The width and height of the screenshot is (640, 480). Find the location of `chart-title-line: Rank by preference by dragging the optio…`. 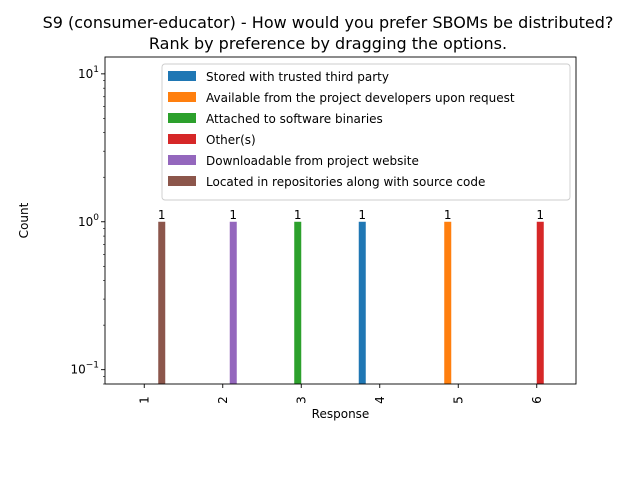

chart-title-line: Rank by preference by dragging the optio… is located at coordinates (328, 43).